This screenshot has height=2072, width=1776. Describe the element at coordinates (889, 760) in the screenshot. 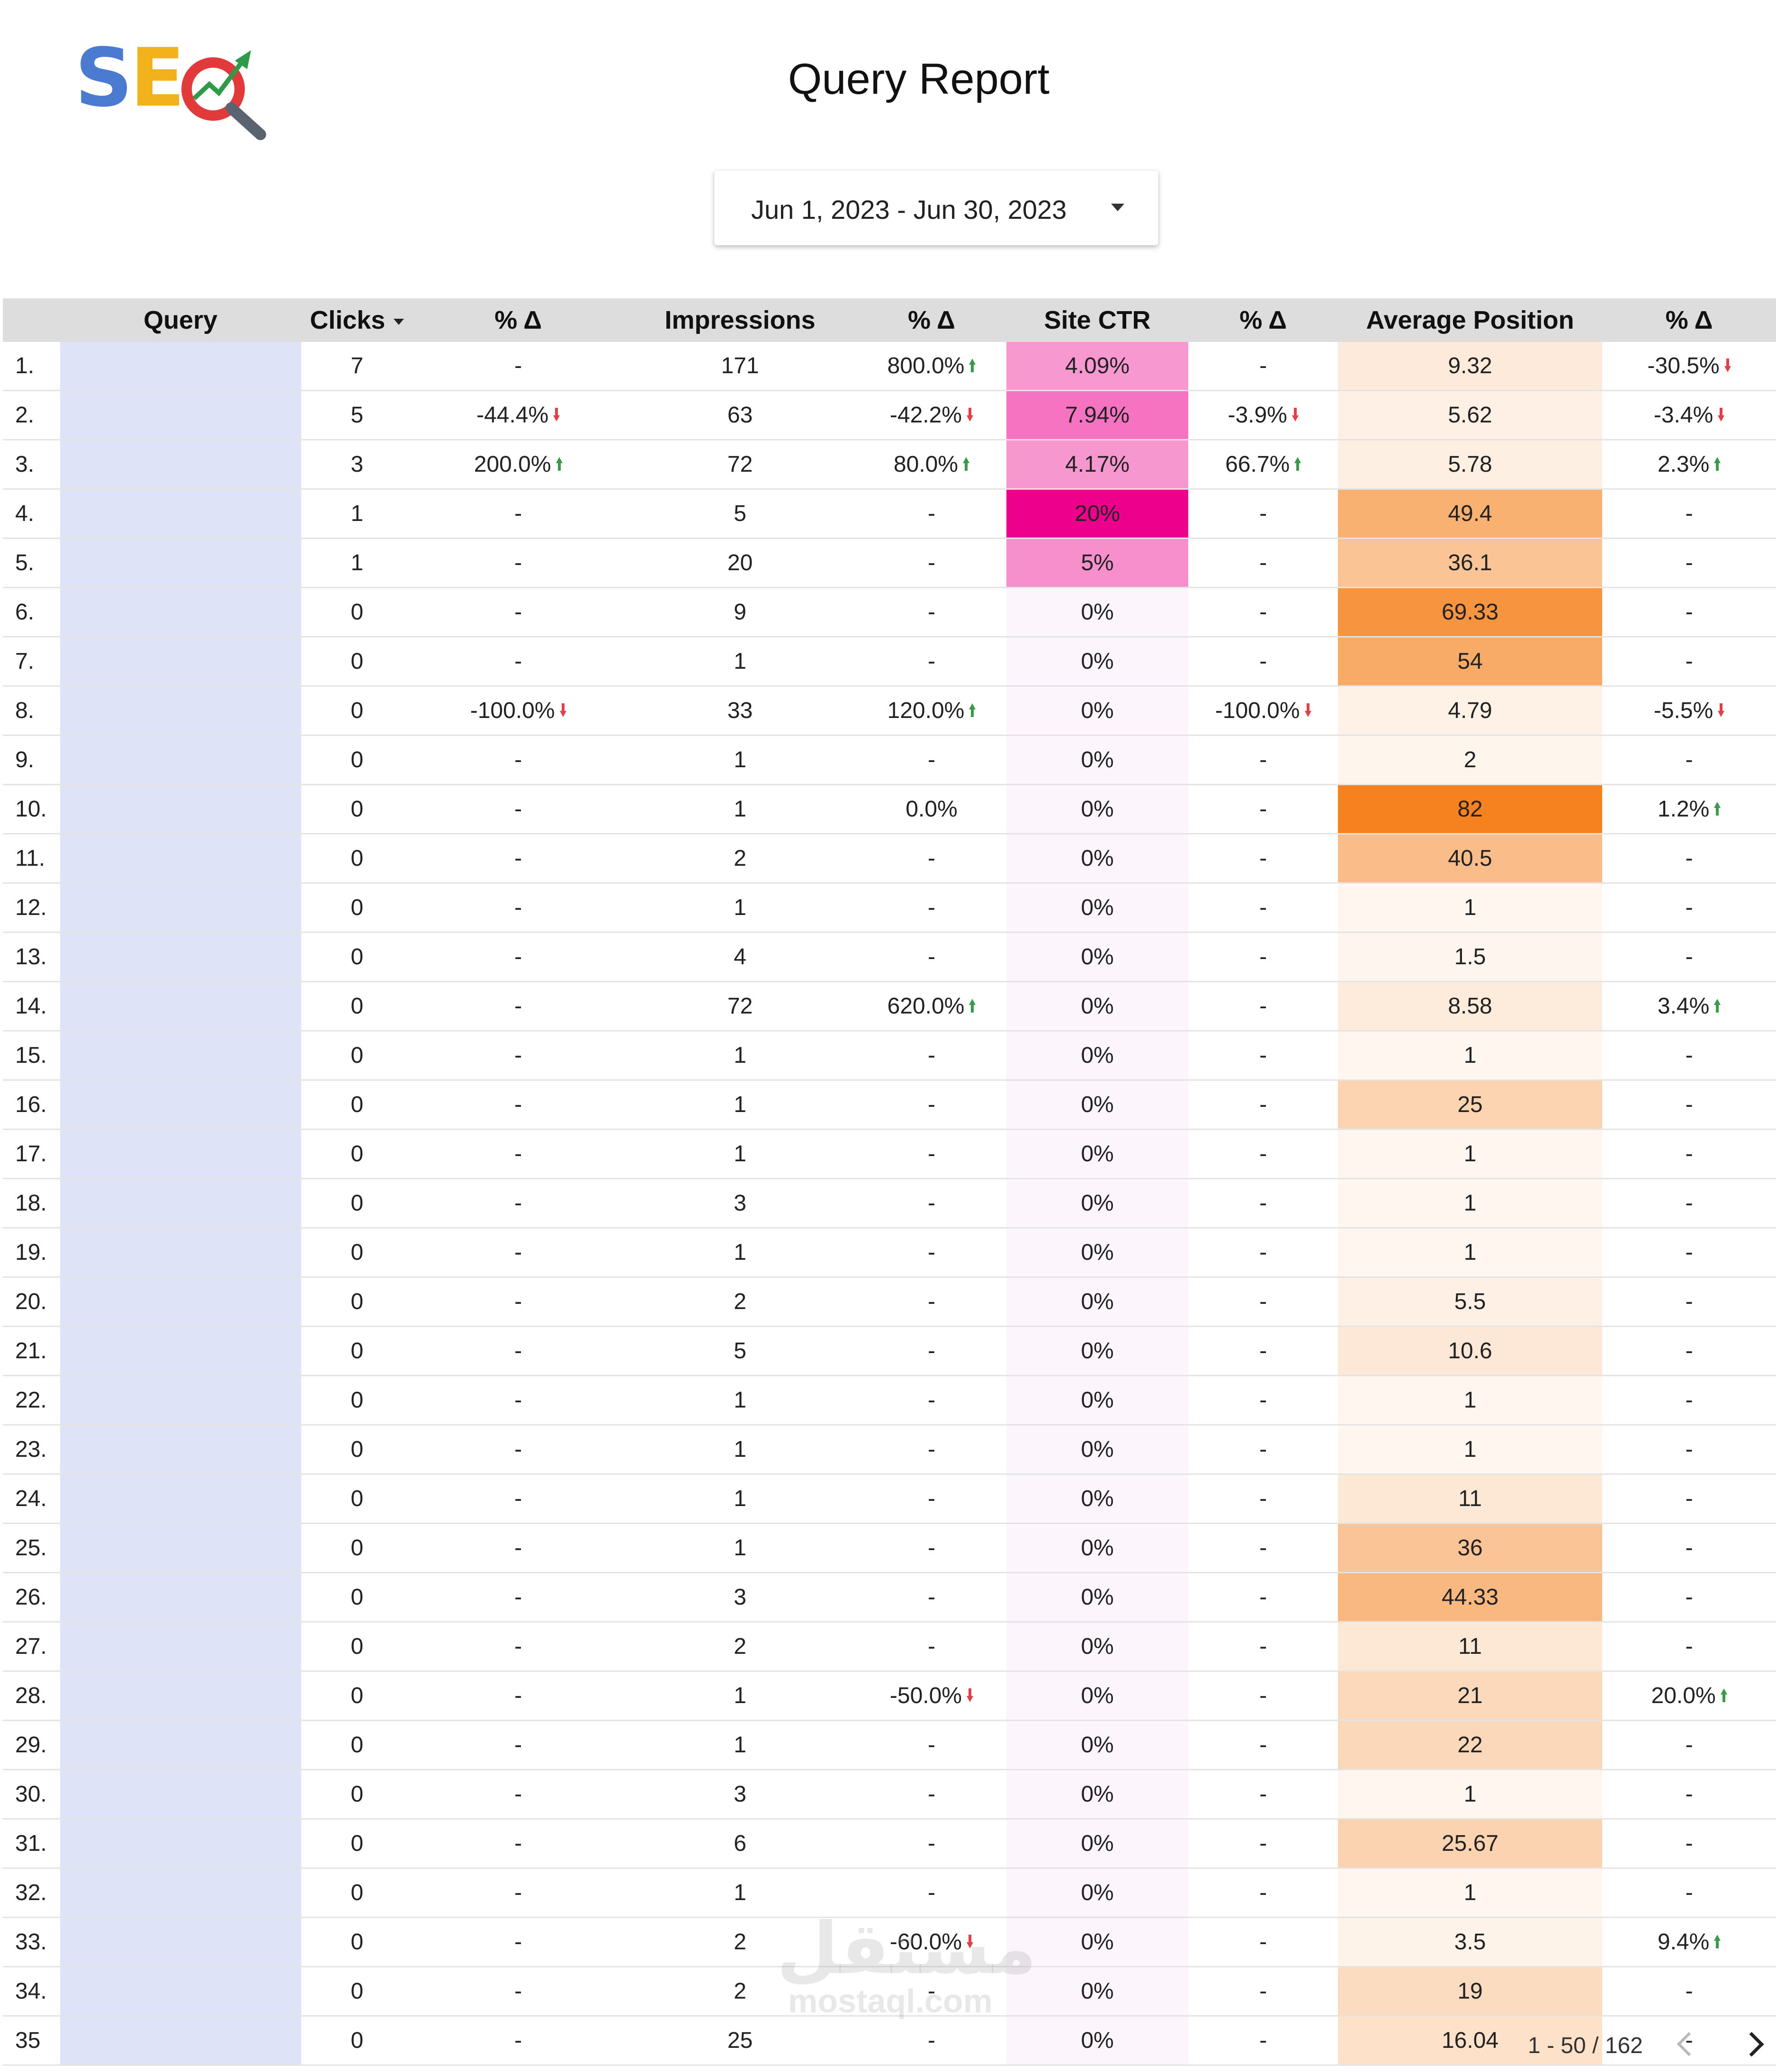

I see `table-row: 9. 0 - 1 - 0% - 2 -` at that location.